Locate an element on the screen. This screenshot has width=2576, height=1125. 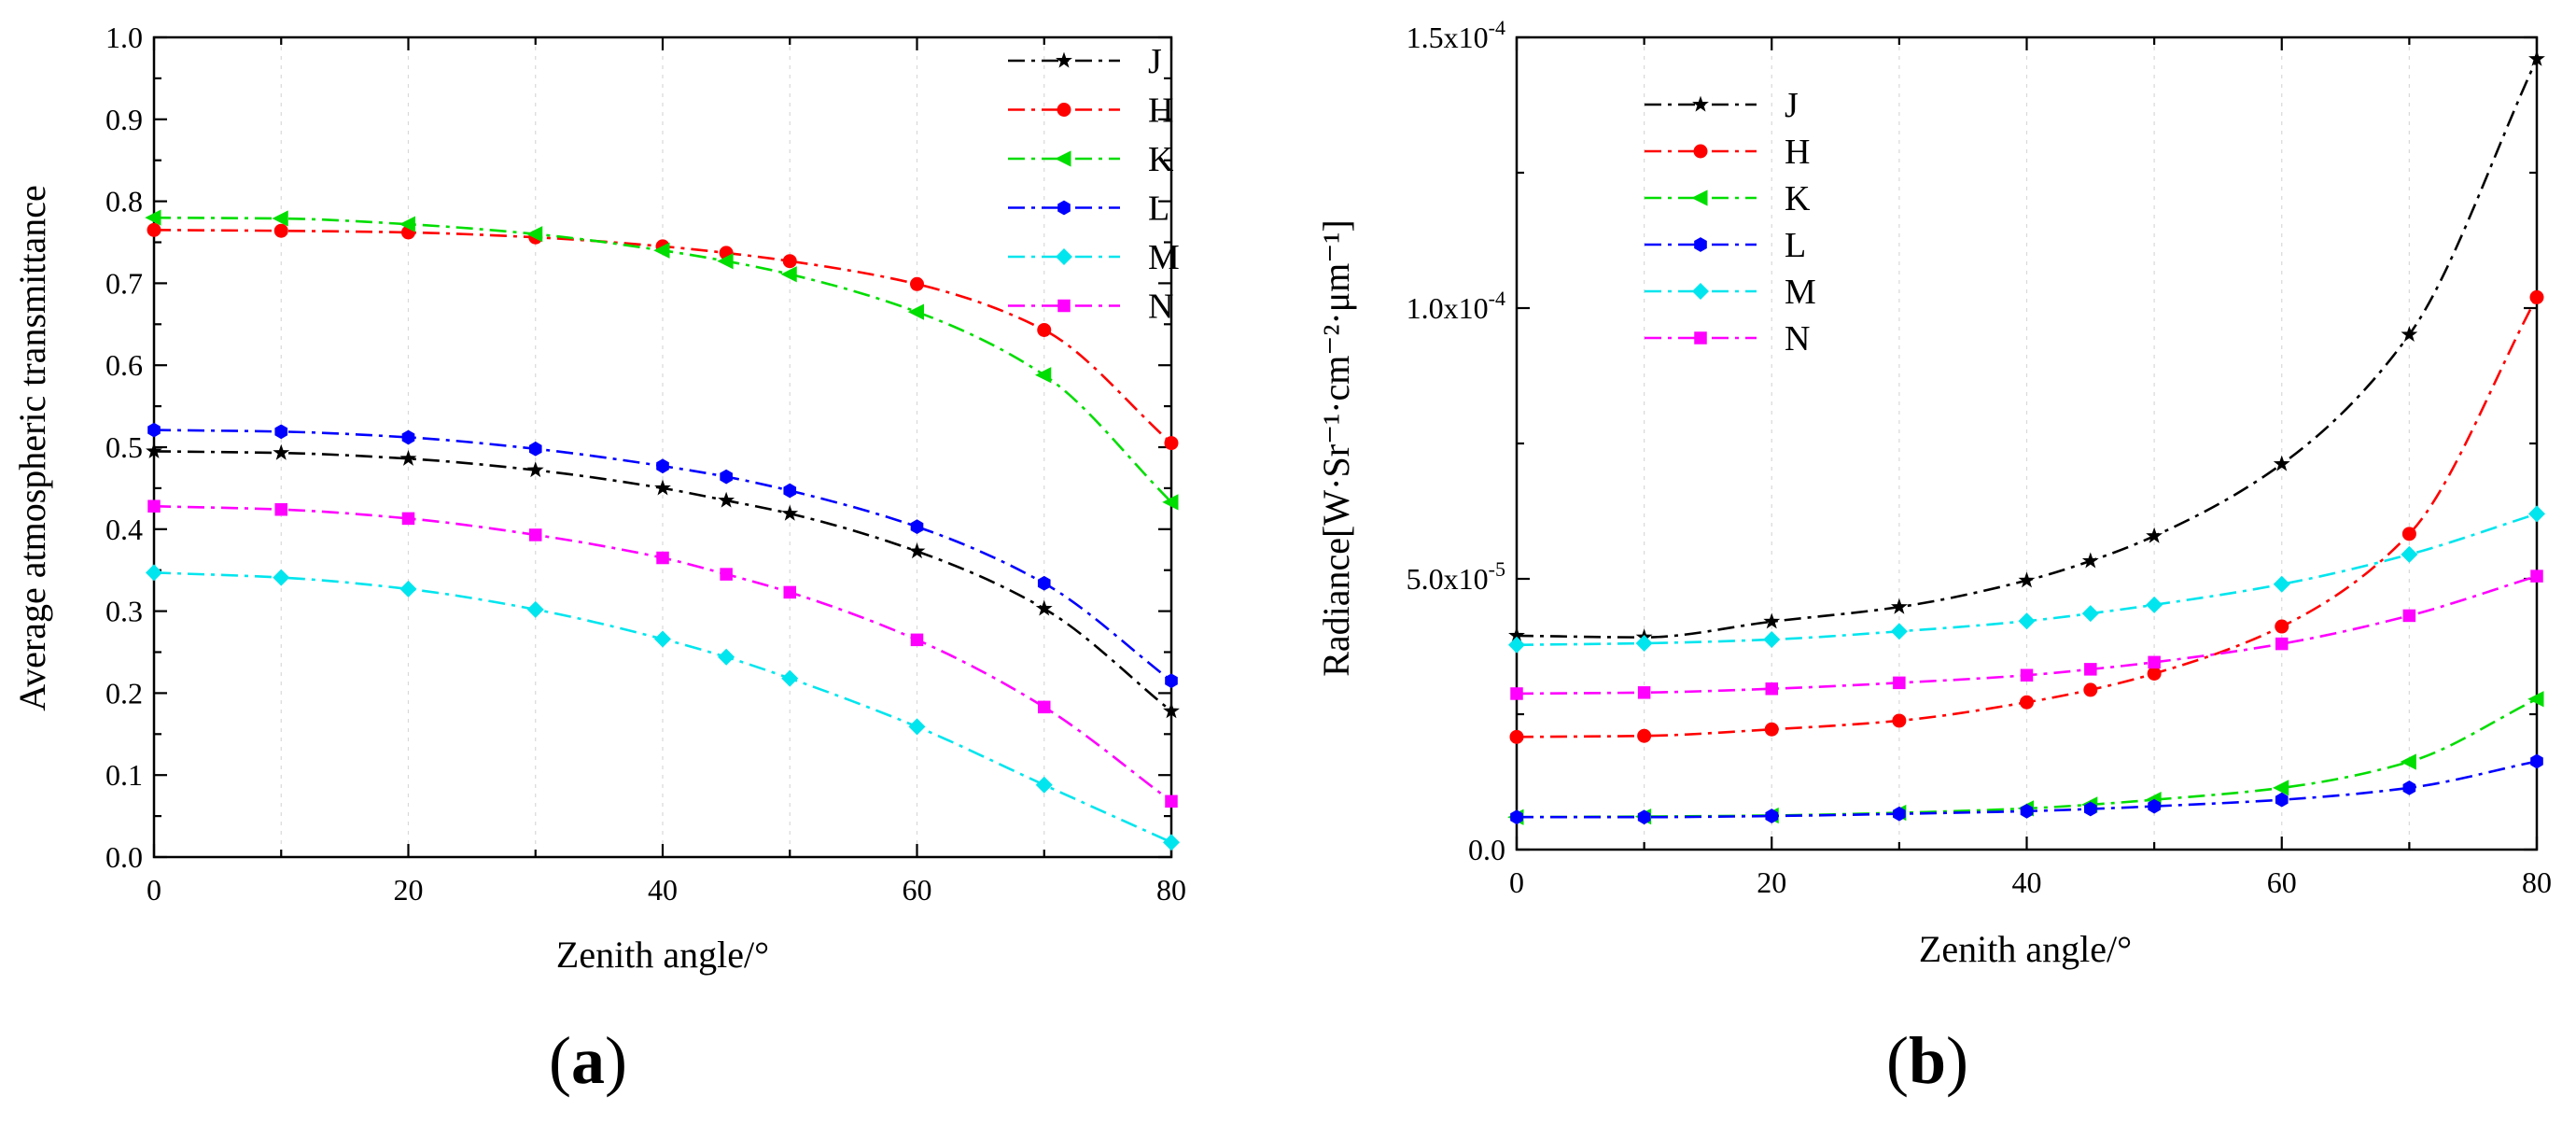
y-tick-label: 0.0 is located at coordinates (1486, 849).